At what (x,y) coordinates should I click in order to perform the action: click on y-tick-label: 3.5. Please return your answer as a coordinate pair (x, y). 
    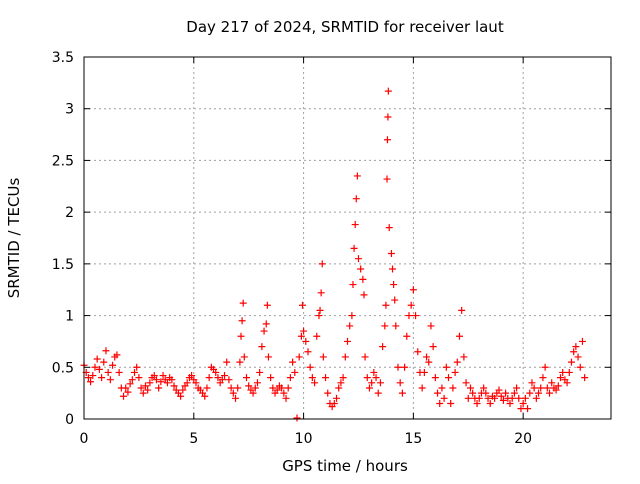
    Looking at the image, I should click on (63, 58).